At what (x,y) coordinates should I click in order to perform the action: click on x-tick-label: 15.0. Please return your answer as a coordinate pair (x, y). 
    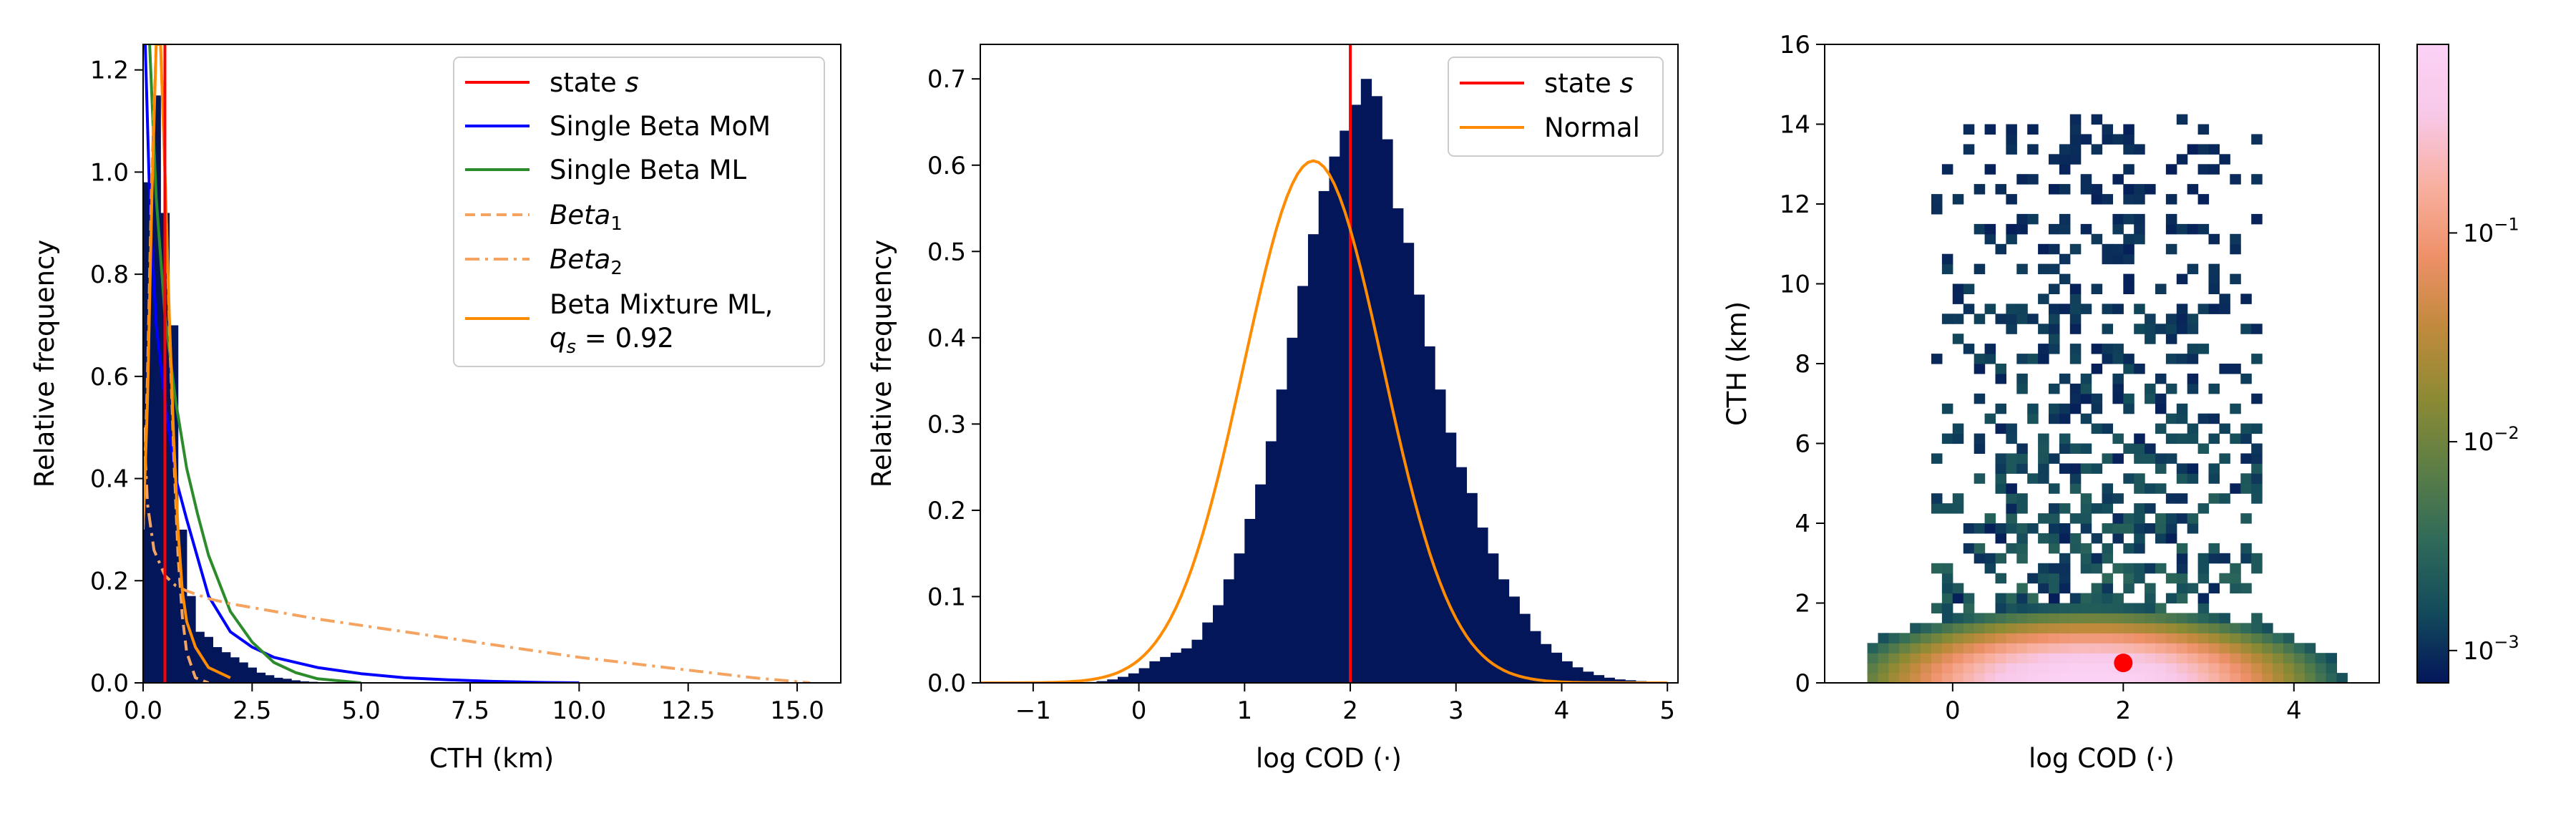
    Looking at the image, I should click on (797, 710).